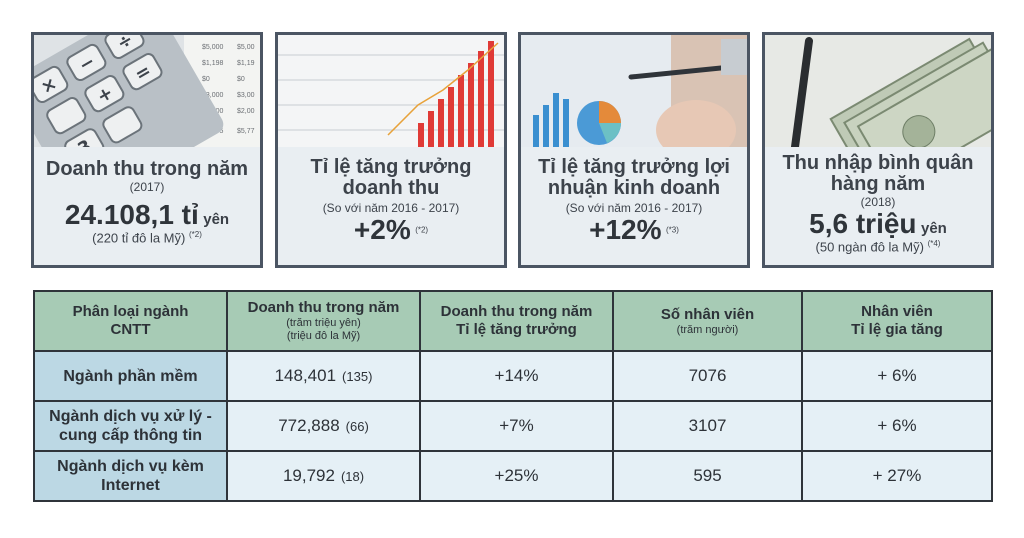 The image size is (1024, 538). I want to click on revenue-value: 772,888, so click(309, 425).